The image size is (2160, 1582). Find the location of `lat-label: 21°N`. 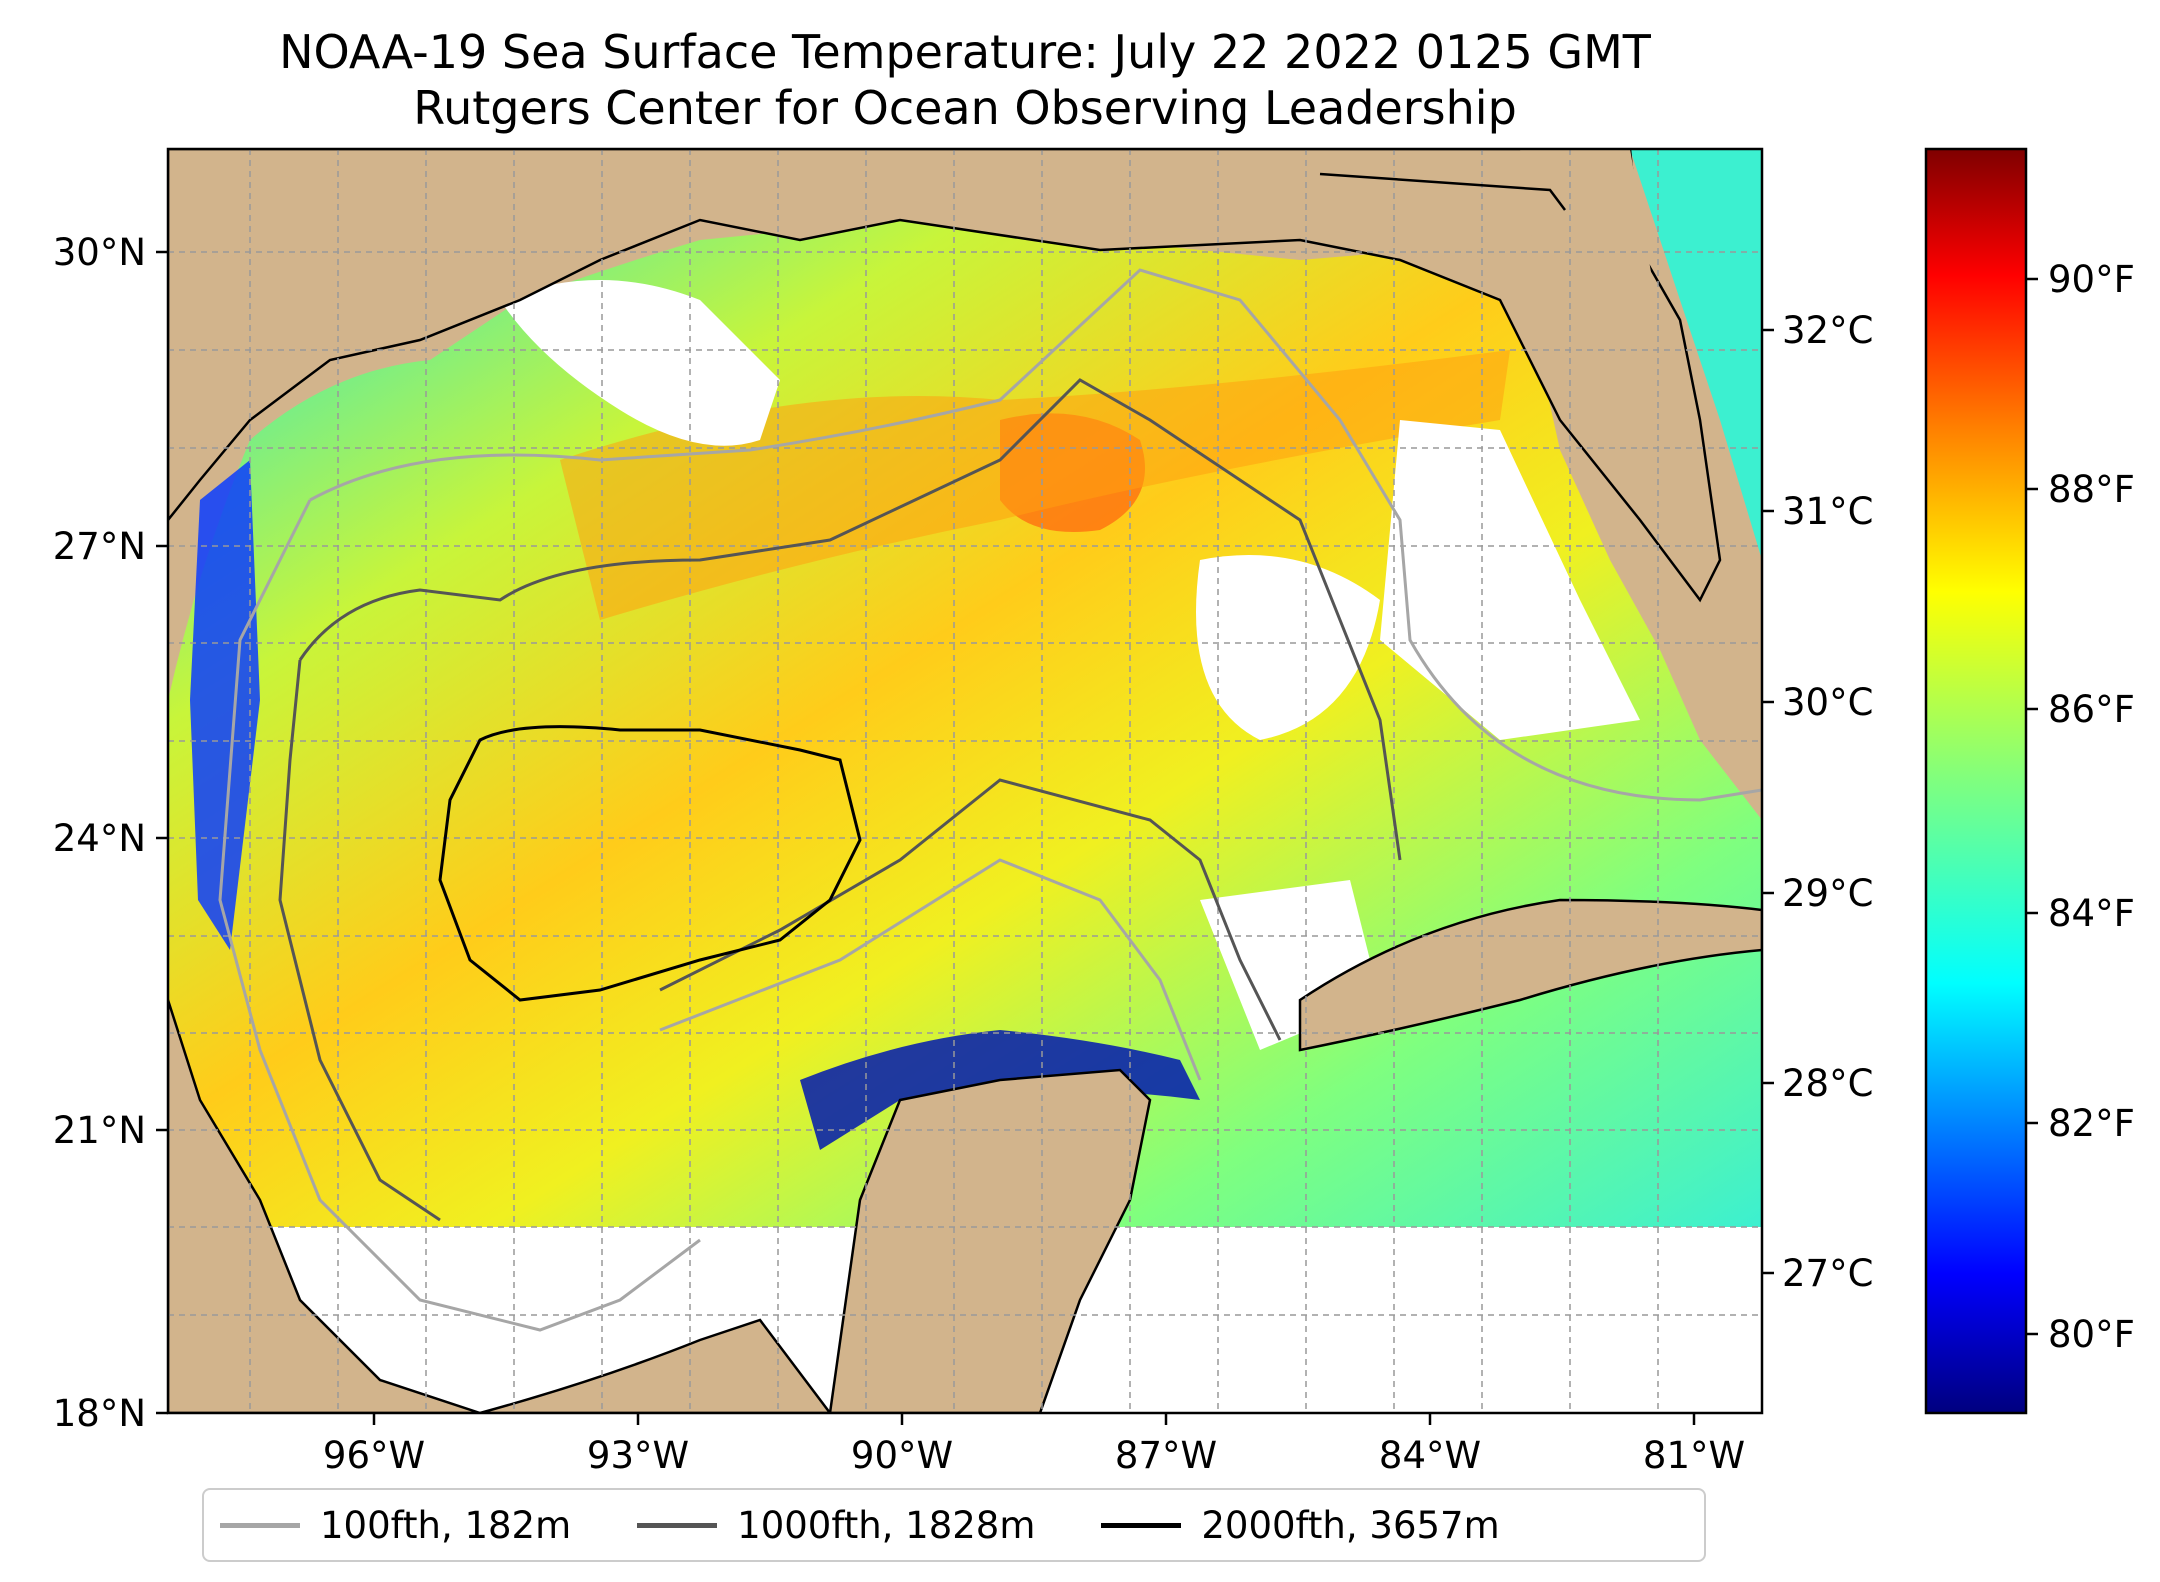

lat-label: 21°N is located at coordinates (99, 1130).